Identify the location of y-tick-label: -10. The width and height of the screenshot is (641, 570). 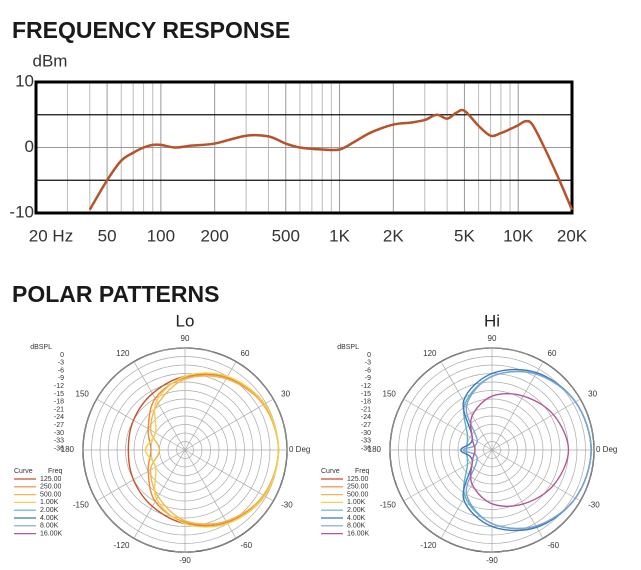
(21, 211).